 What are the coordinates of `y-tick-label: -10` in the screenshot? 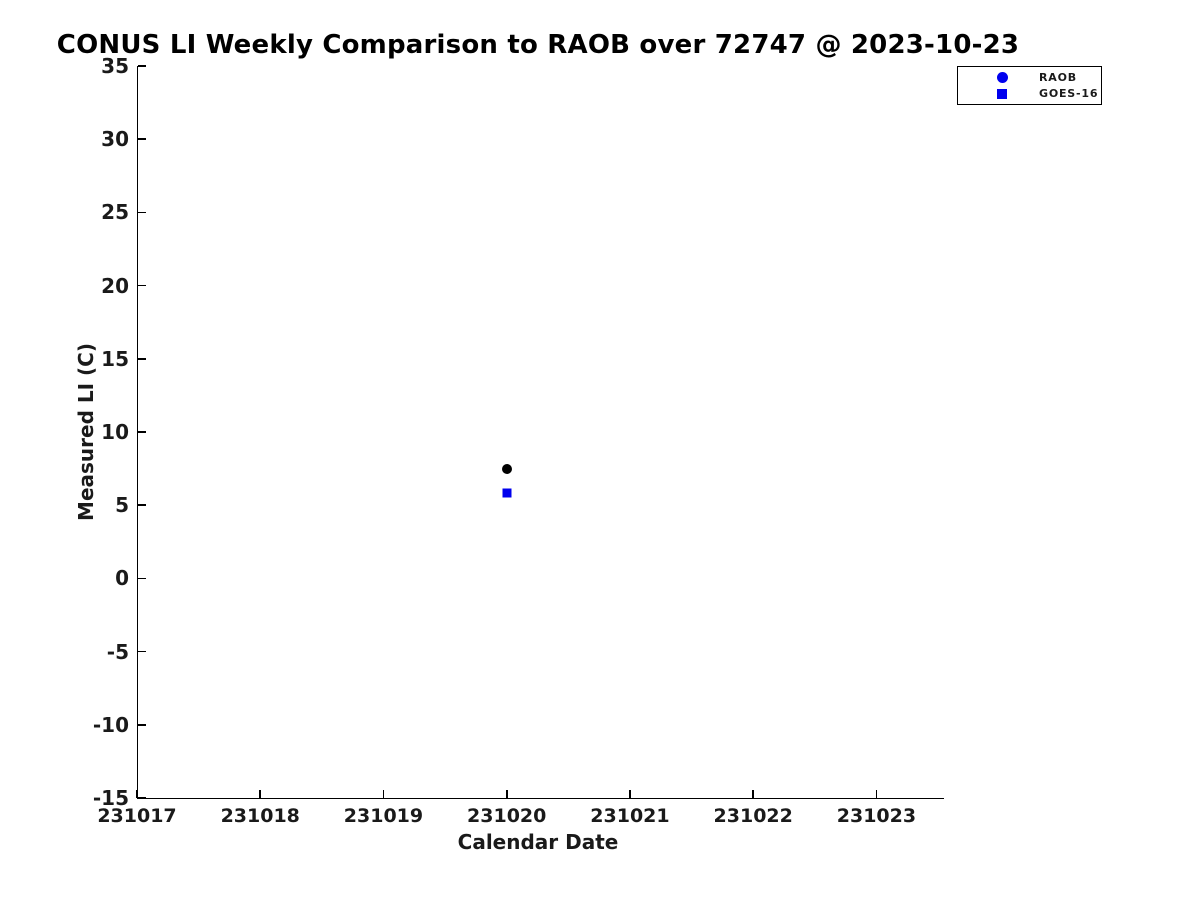 It's located at (110, 724).